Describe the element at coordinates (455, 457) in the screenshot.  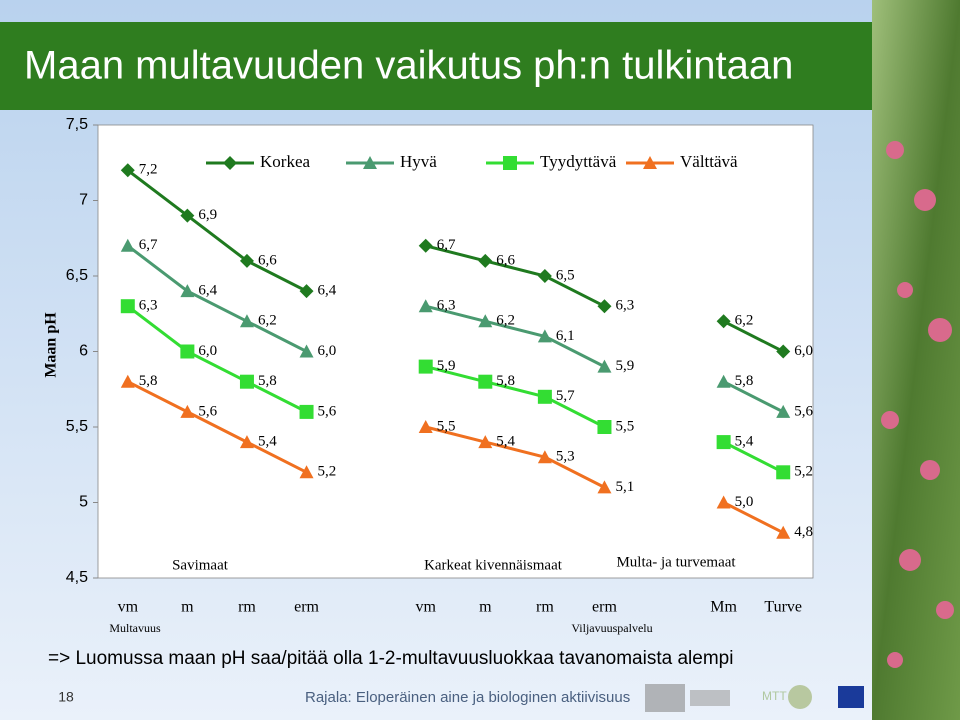
I see `series-line` at that location.